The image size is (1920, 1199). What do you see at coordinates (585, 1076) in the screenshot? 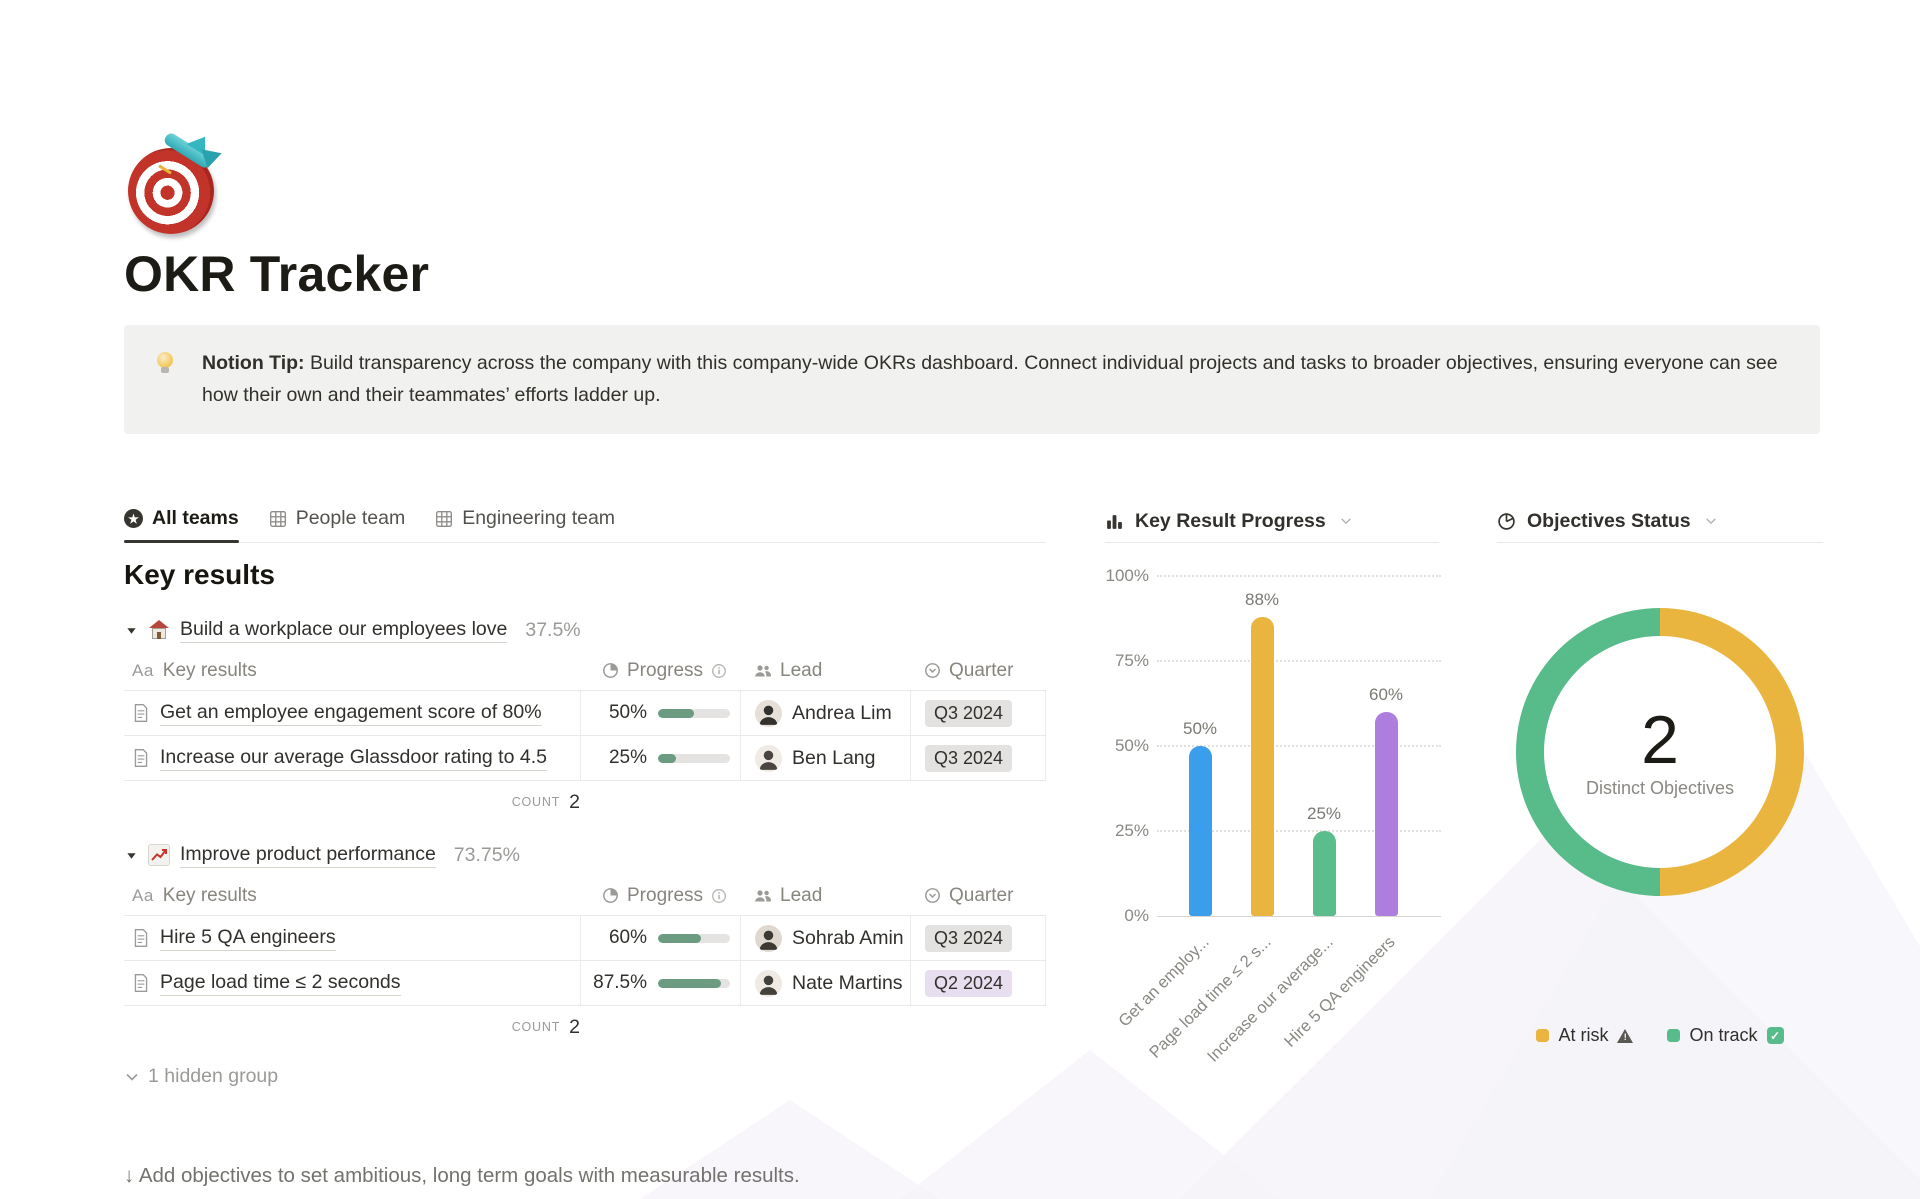
I see `hidden-group-toggle: 1 hidden group` at bounding box center [585, 1076].